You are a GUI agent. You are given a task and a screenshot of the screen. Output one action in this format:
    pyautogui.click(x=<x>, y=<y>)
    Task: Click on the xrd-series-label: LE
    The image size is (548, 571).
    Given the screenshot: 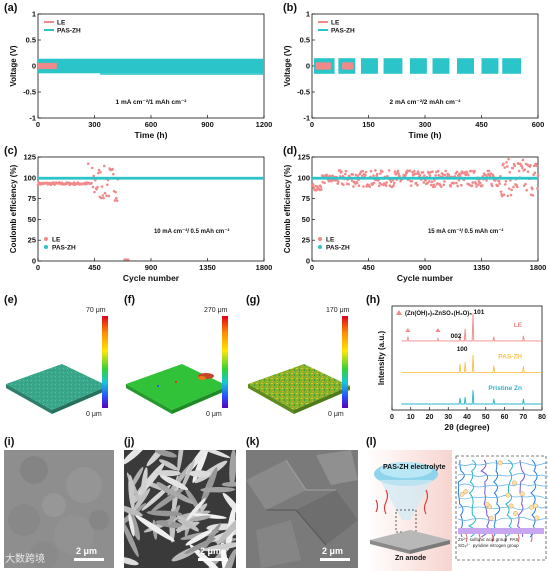 What is the action you would take?
    pyautogui.click(x=518, y=325)
    